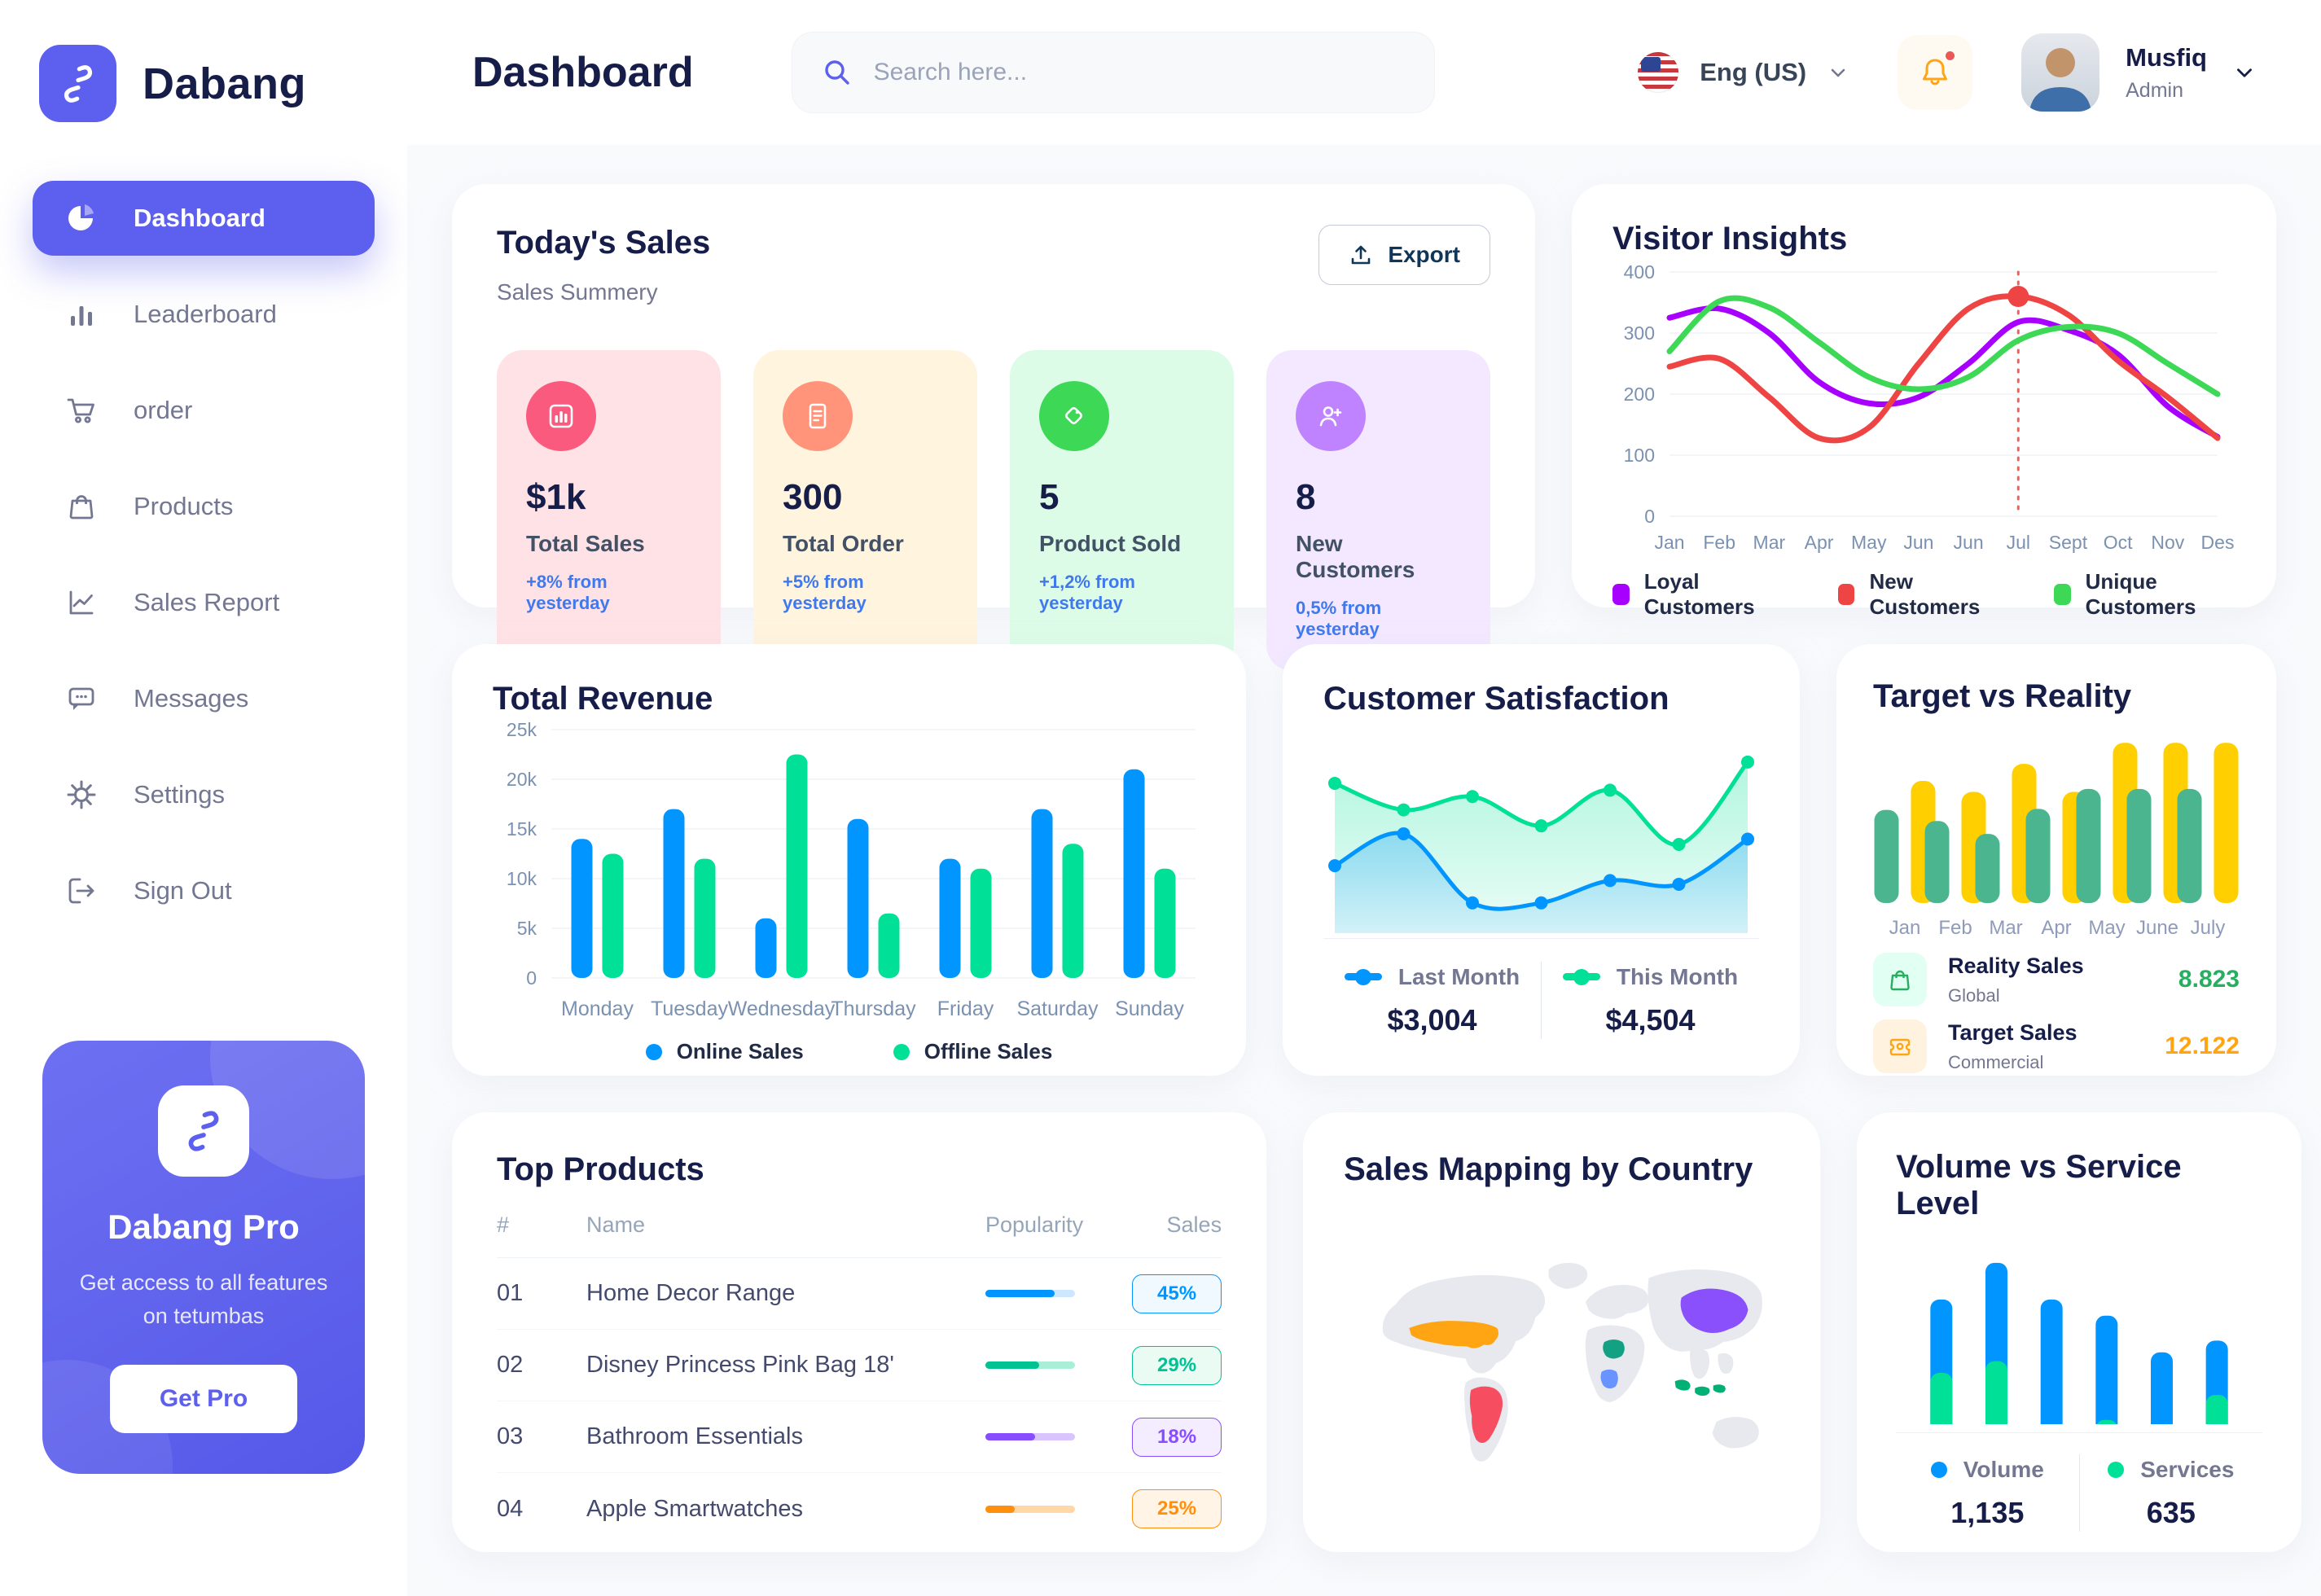  Describe the element at coordinates (1432, 1019) in the screenshot. I see `last-month-value: $3,004` at that location.